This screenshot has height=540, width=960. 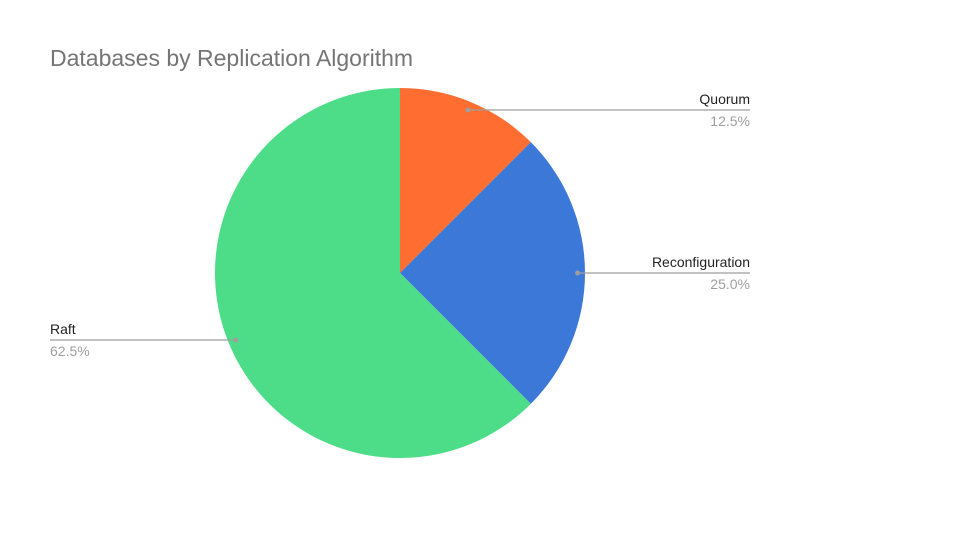 I want to click on slice-percent-raft: 62.5%, so click(x=70, y=351).